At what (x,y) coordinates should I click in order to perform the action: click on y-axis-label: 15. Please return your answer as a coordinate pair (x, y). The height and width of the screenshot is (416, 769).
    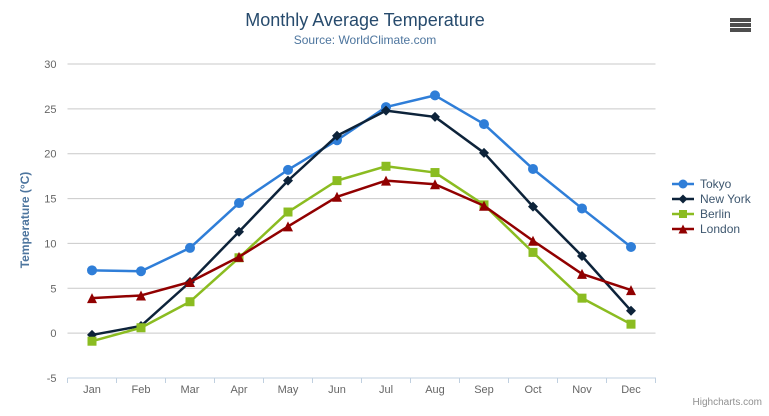
    Looking at the image, I should click on (50, 200).